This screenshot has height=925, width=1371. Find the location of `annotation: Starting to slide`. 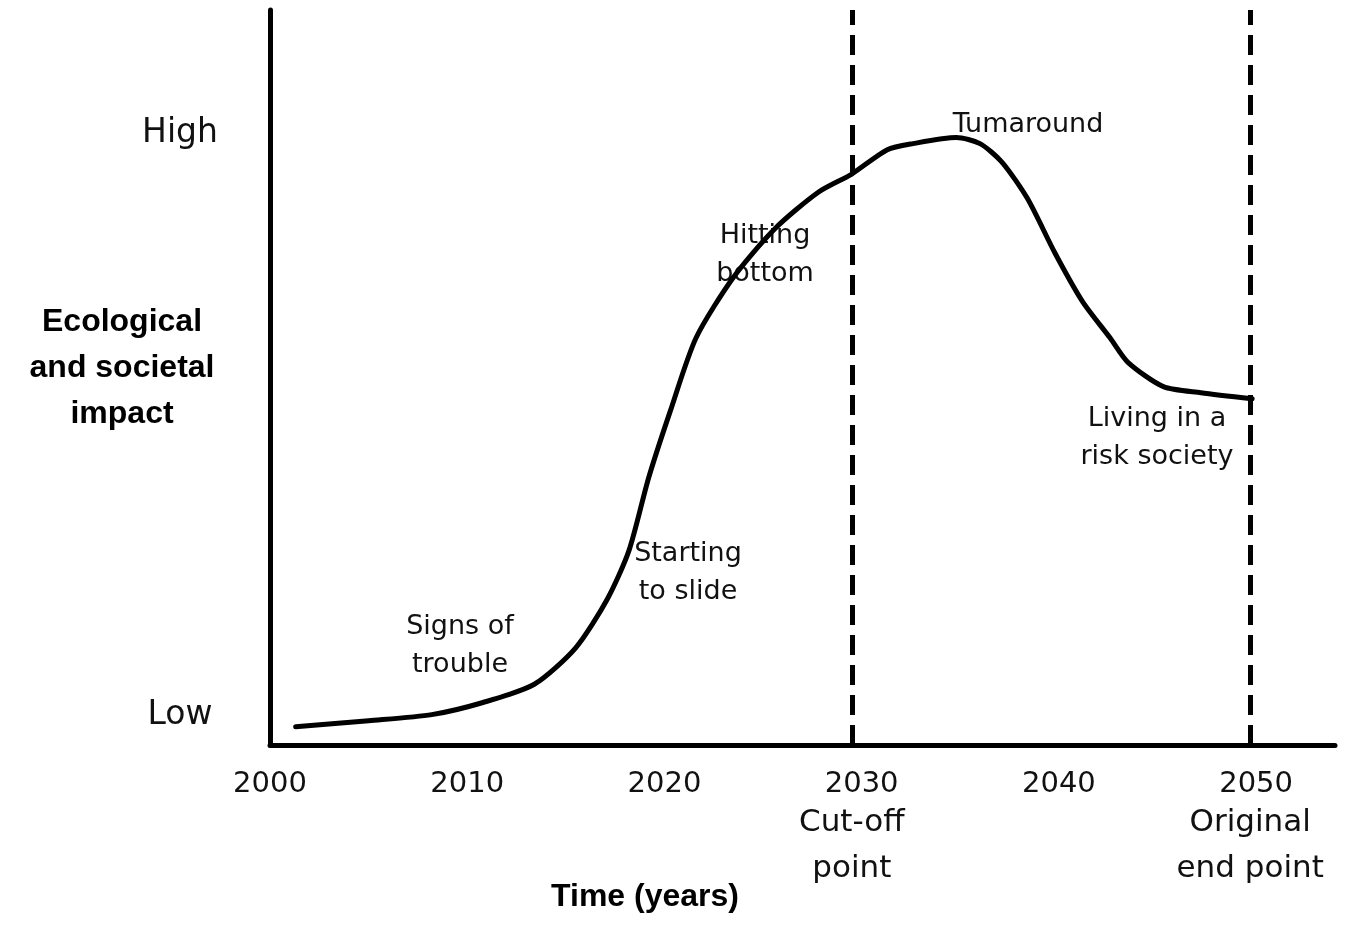

annotation: Starting to slide is located at coordinates (688, 570).